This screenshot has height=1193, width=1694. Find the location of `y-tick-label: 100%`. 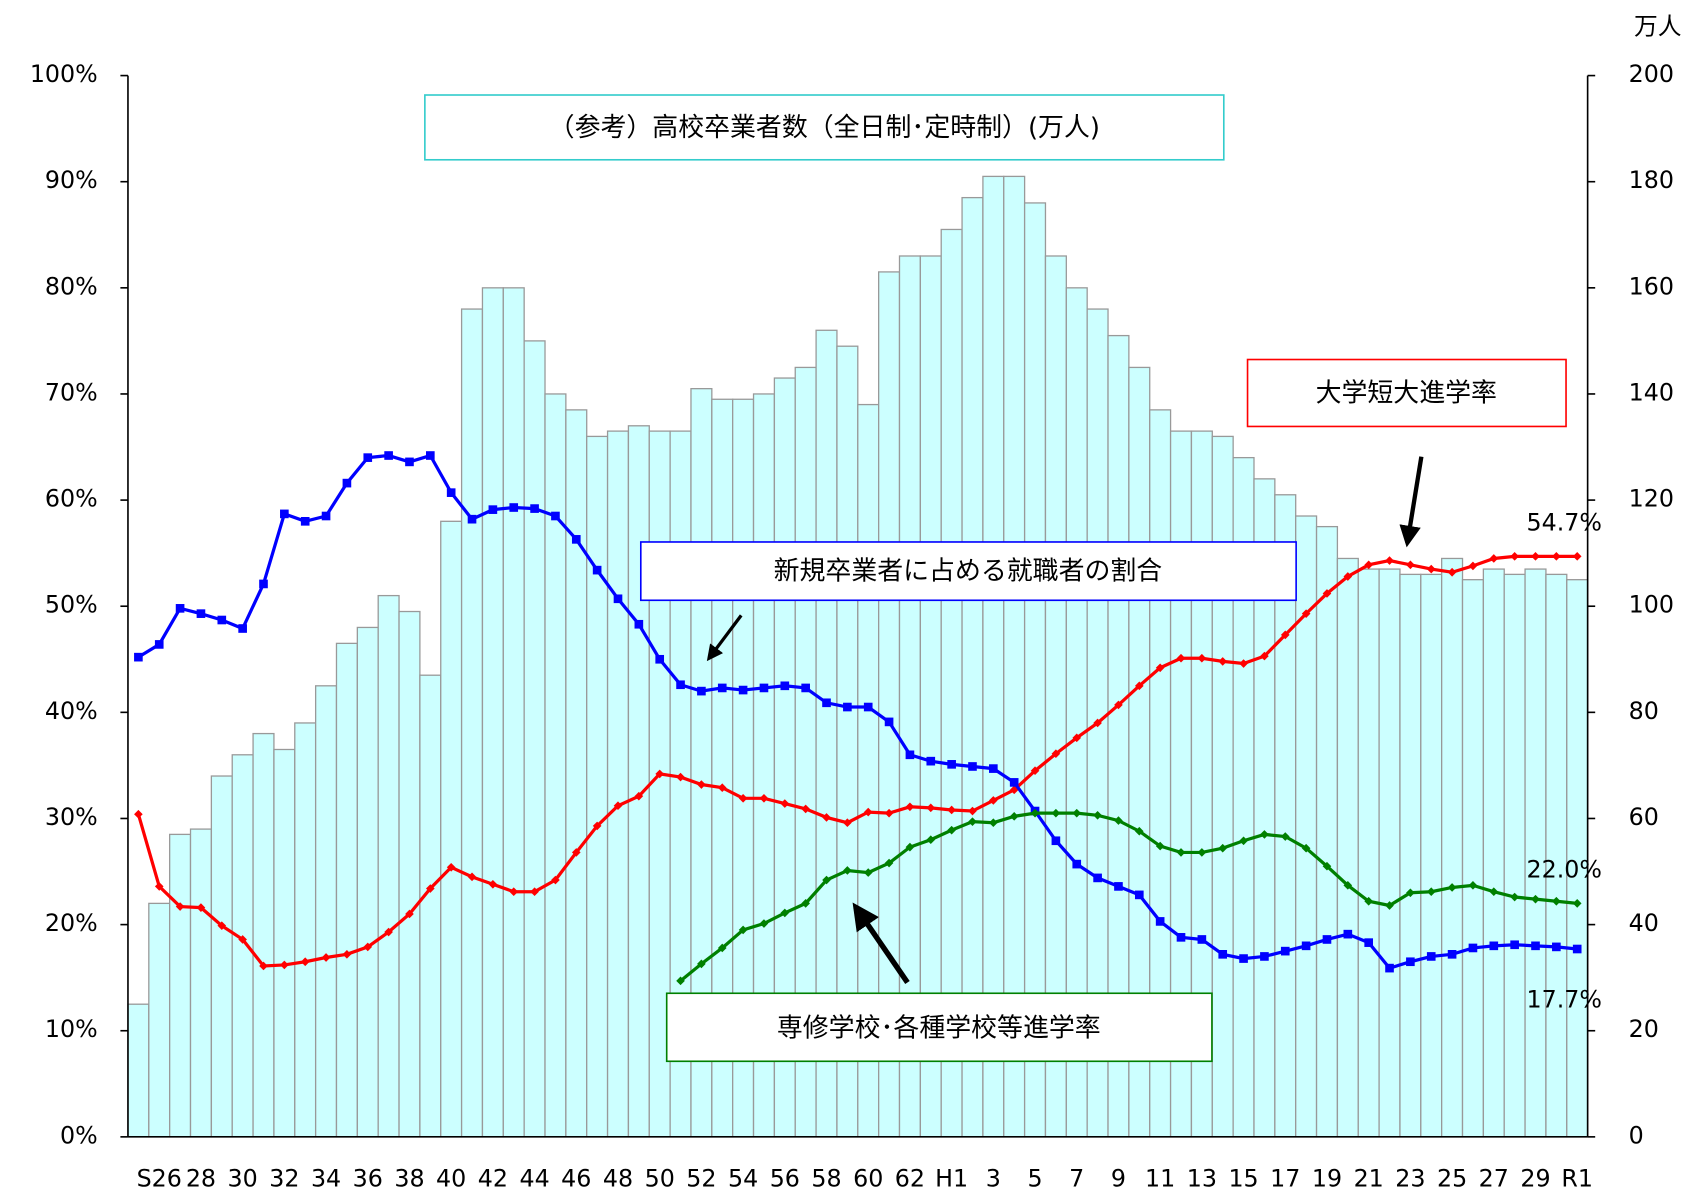

y-tick-label: 100% is located at coordinates (64, 74).